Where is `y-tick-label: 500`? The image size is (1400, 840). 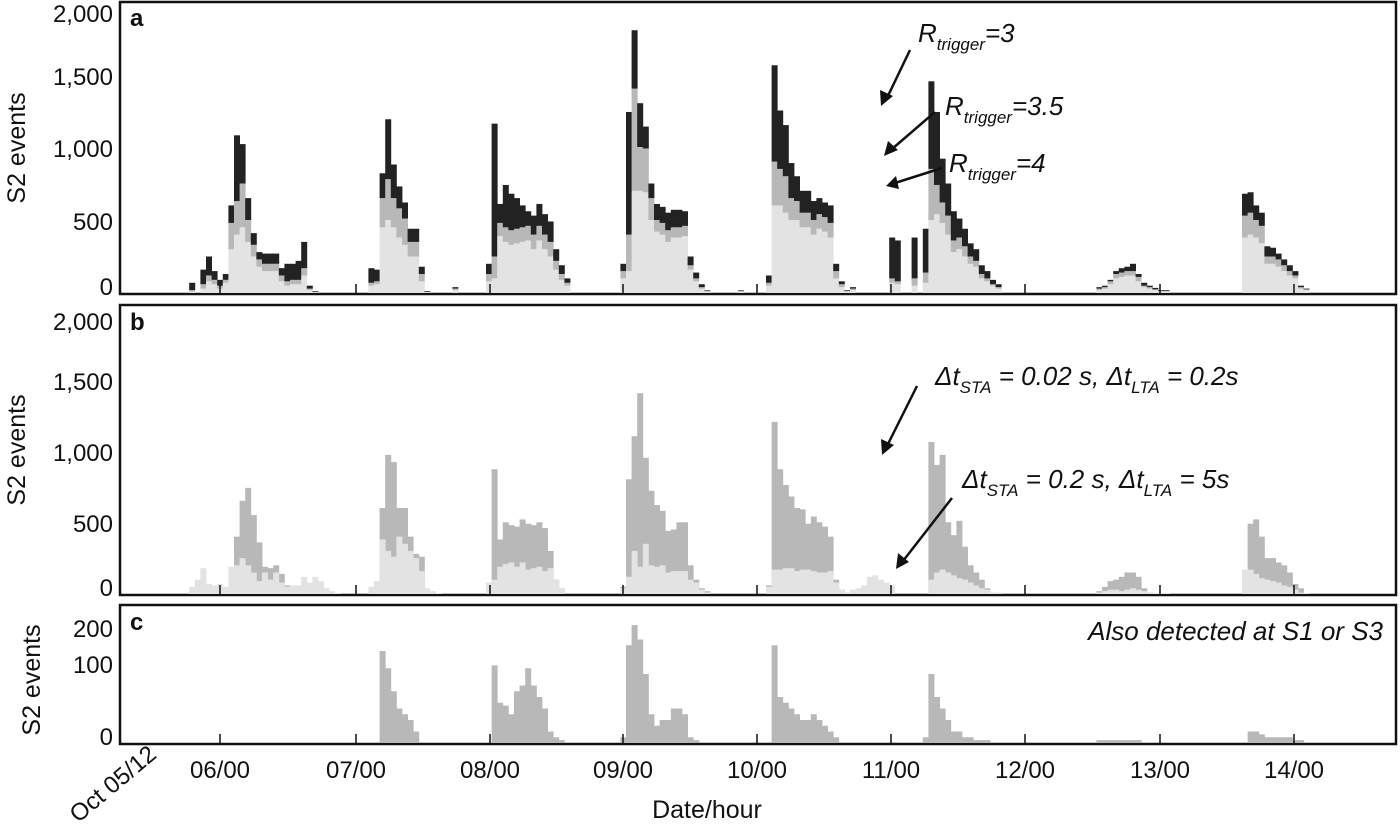
y-tick-label: 500 is located at coordinates (93, 222).